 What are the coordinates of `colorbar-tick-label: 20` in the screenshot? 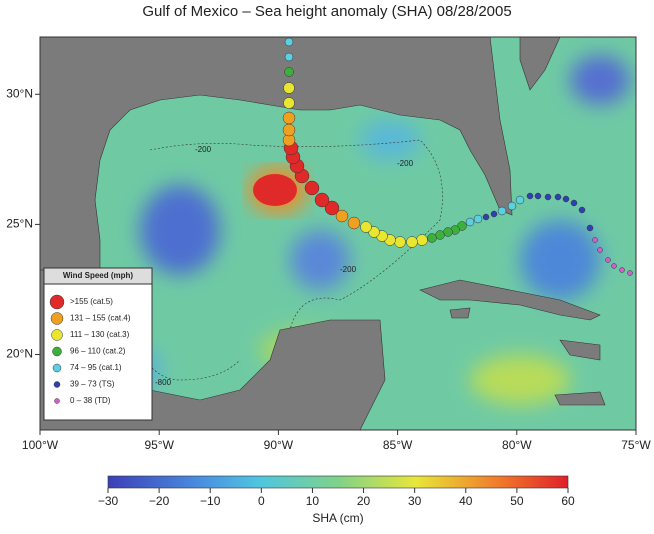 It's located at (364, 501).